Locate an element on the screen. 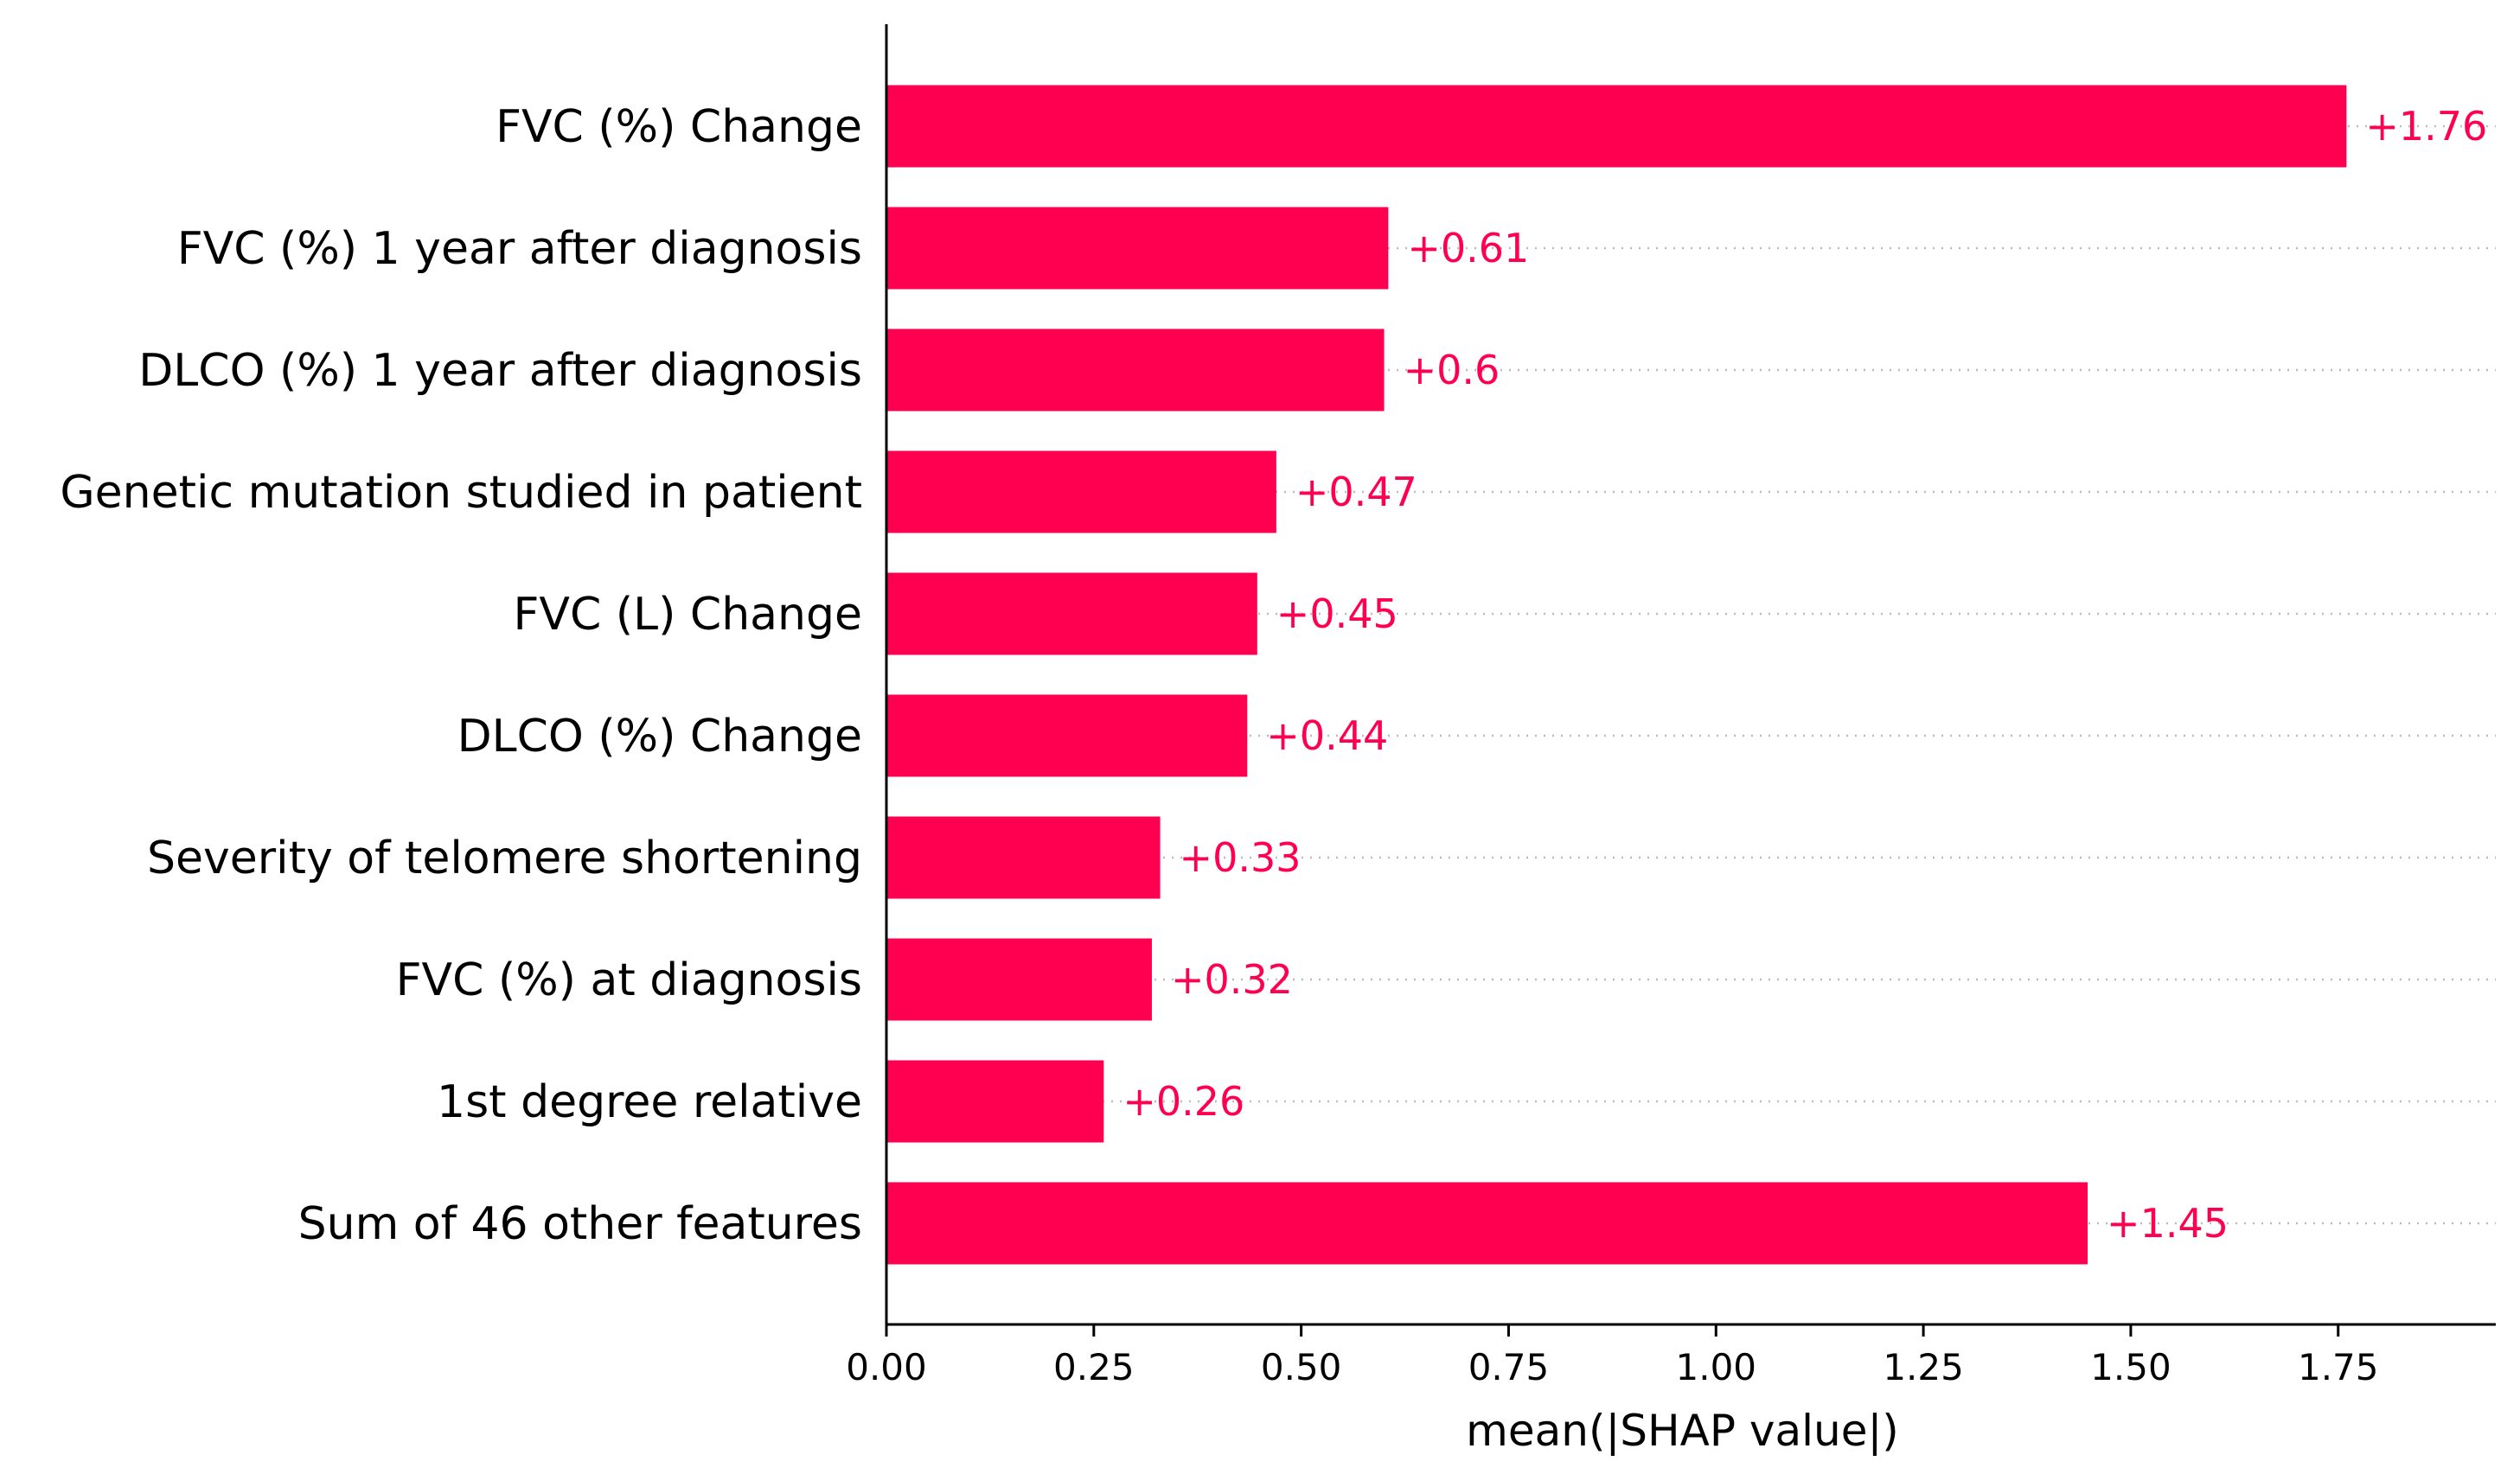 The image size is (2520, 1474). feature-label: Severity of telomere shortening is located at coordinates (505, 858).